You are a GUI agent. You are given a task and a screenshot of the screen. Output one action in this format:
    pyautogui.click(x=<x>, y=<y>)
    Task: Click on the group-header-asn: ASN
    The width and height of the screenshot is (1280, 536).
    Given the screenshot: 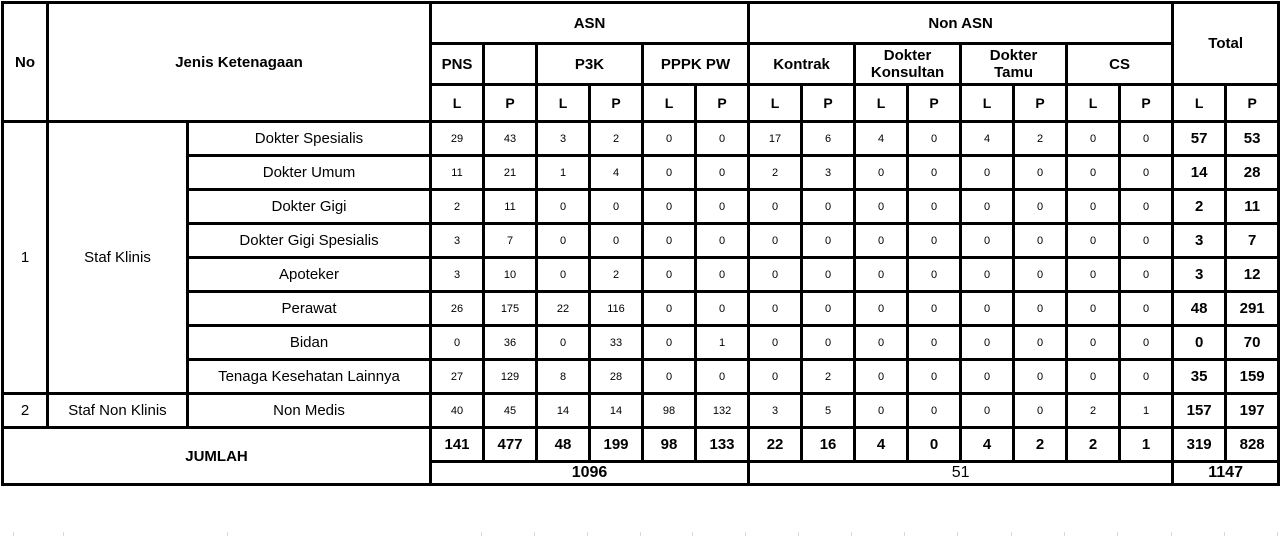 What is the action you would take?
    pyautogui.click(x=589, y=23)
    